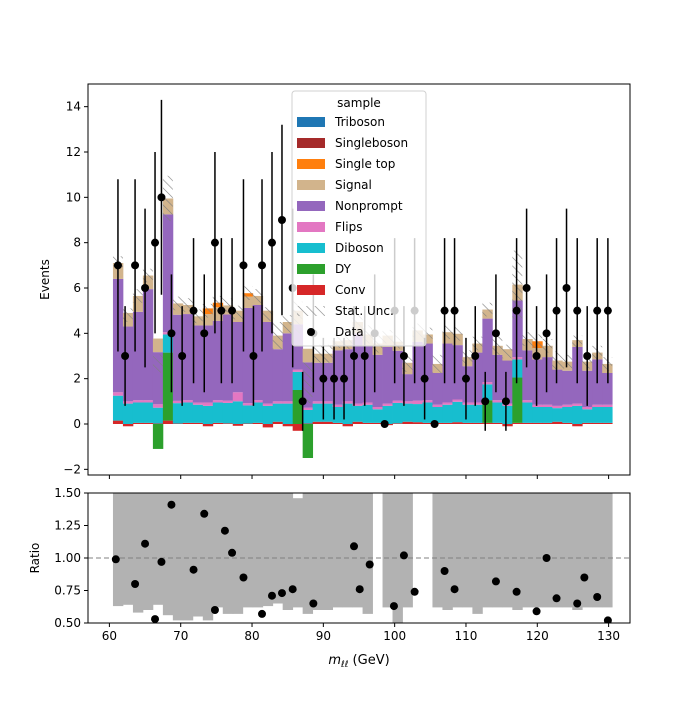  What do you see at coordinates (343, 269) in the screenshot?
I see `legend-label-dy: DY` at bounding box center [343, 269].